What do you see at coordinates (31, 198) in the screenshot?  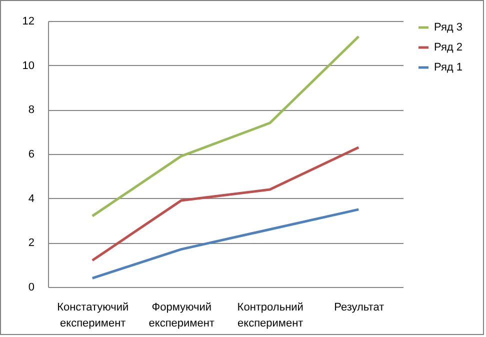 I see `y-tick-label: 4` at bounding box center [31, 198].